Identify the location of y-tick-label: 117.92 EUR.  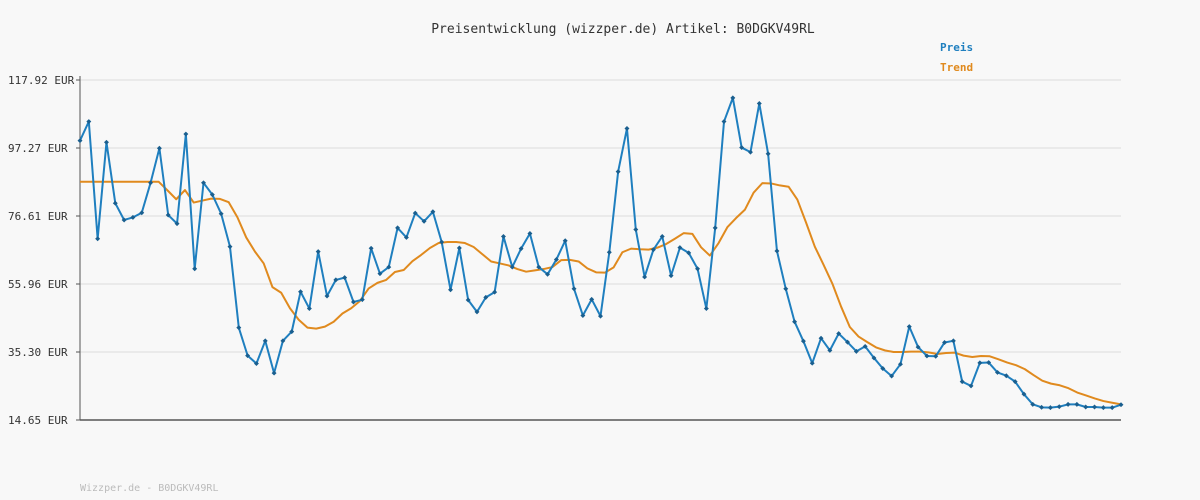
(41, 80).